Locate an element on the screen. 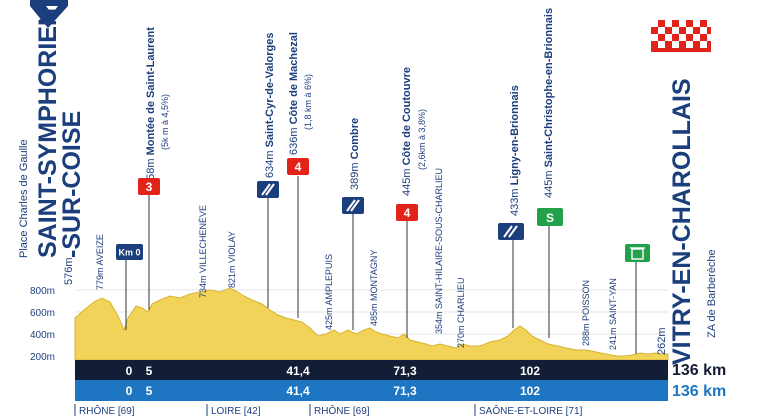 The height and width of the screenshot is (416, 760). start-place: Place Charles de Gaulle is located at coordinates (24, 198).